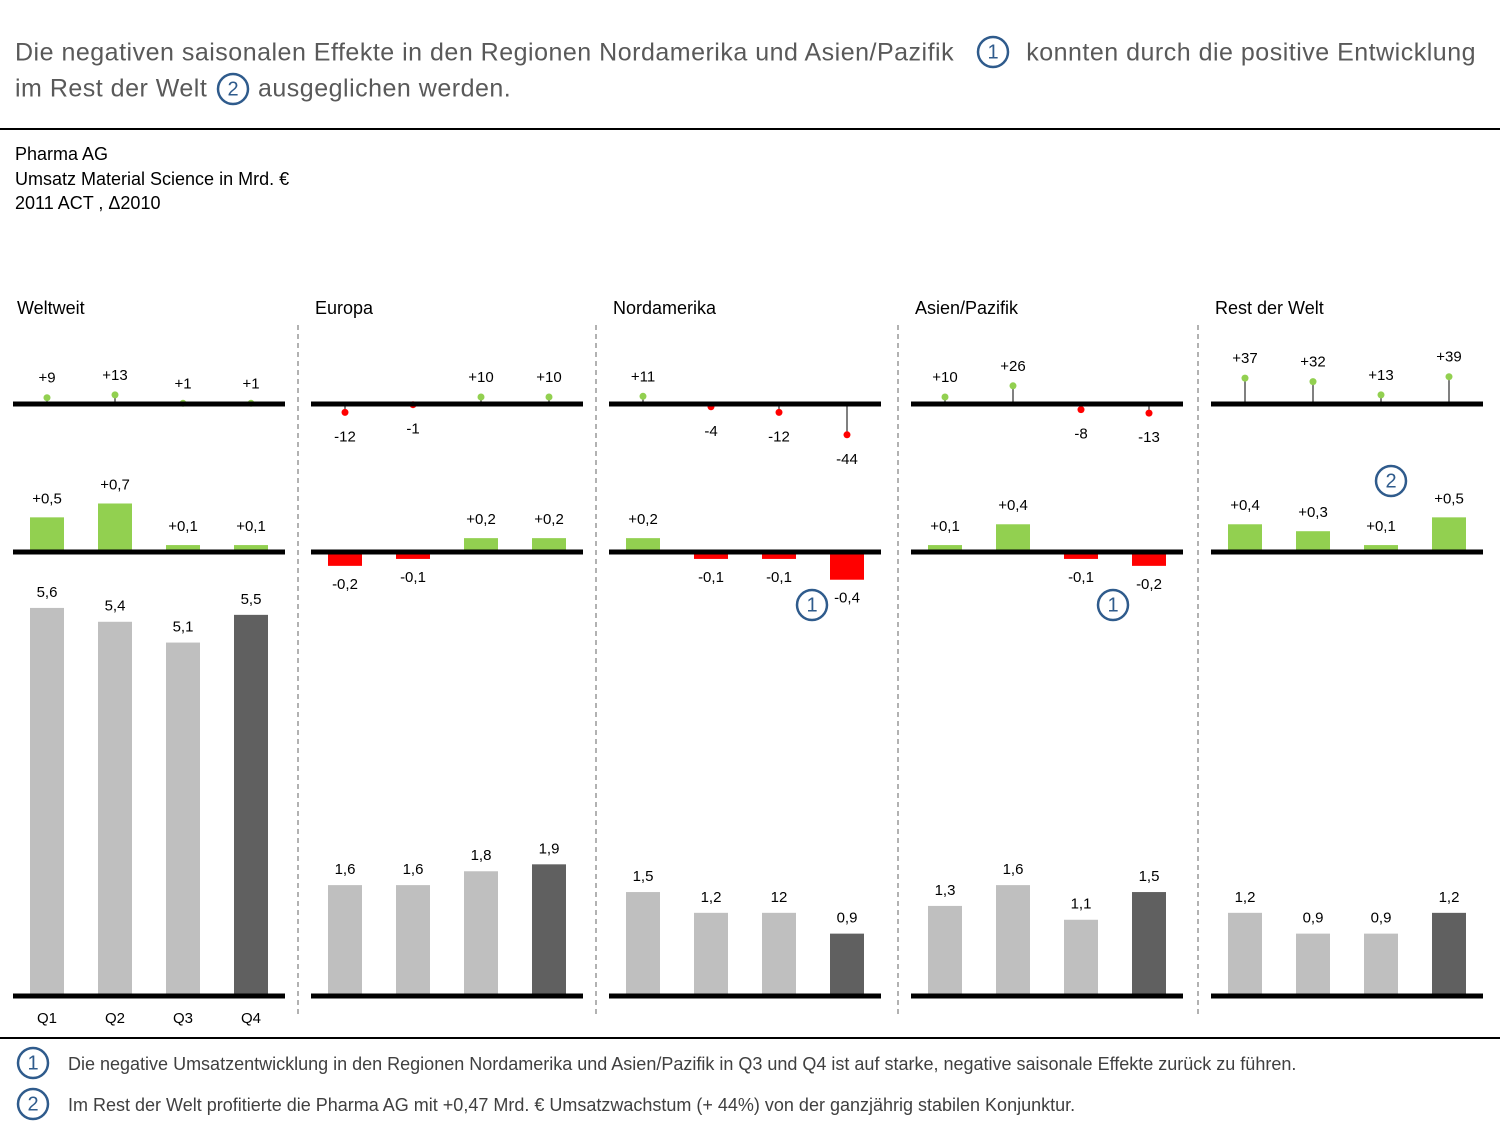  Describe the element at coordinates (1269, 308) in the screenshot. I see `panel-title: Rest der Welt` at that location.